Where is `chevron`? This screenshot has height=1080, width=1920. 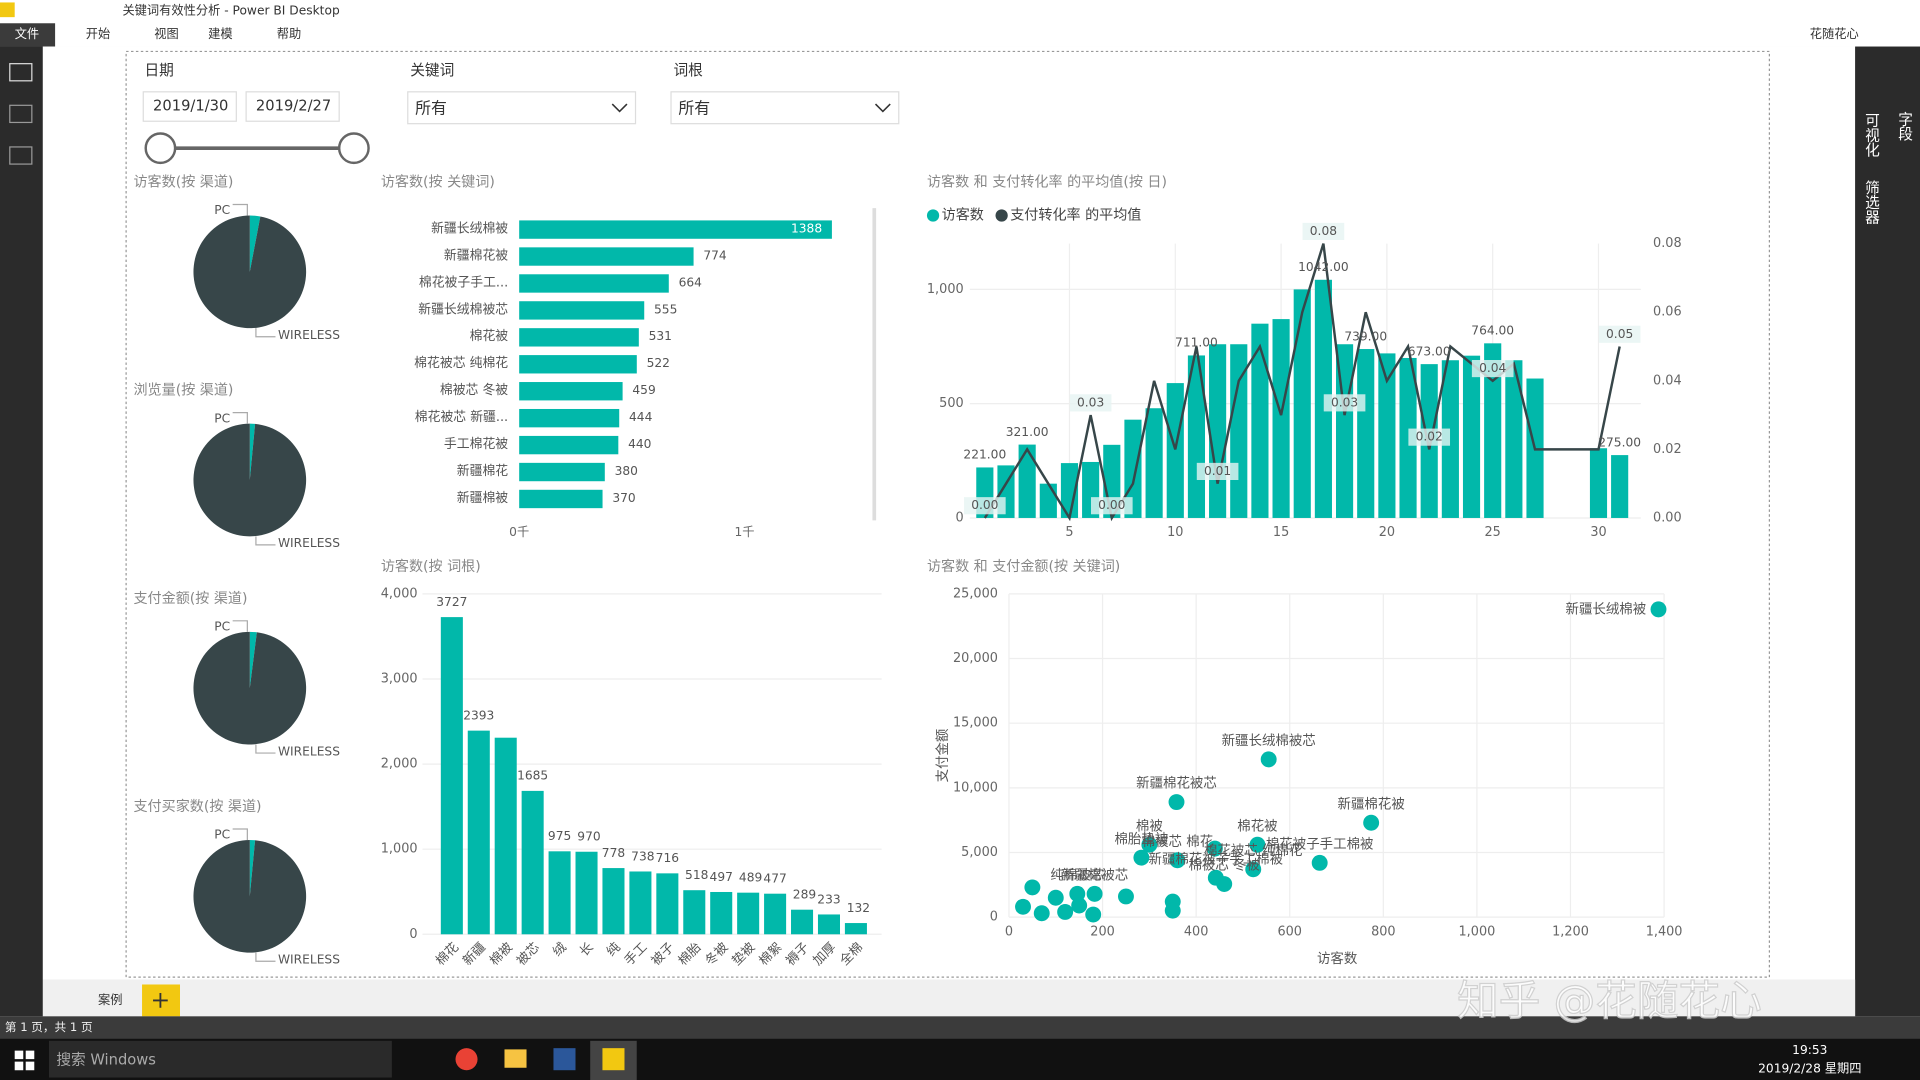 chevron is located at coordinates (619, 108).